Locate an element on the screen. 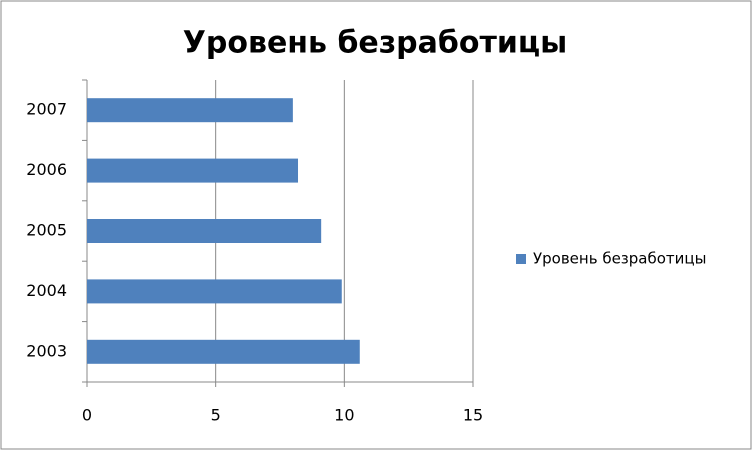 The height and width of the screenshot is (455, 753). x-tick-label: 15 is located at coordinates (473, 415).